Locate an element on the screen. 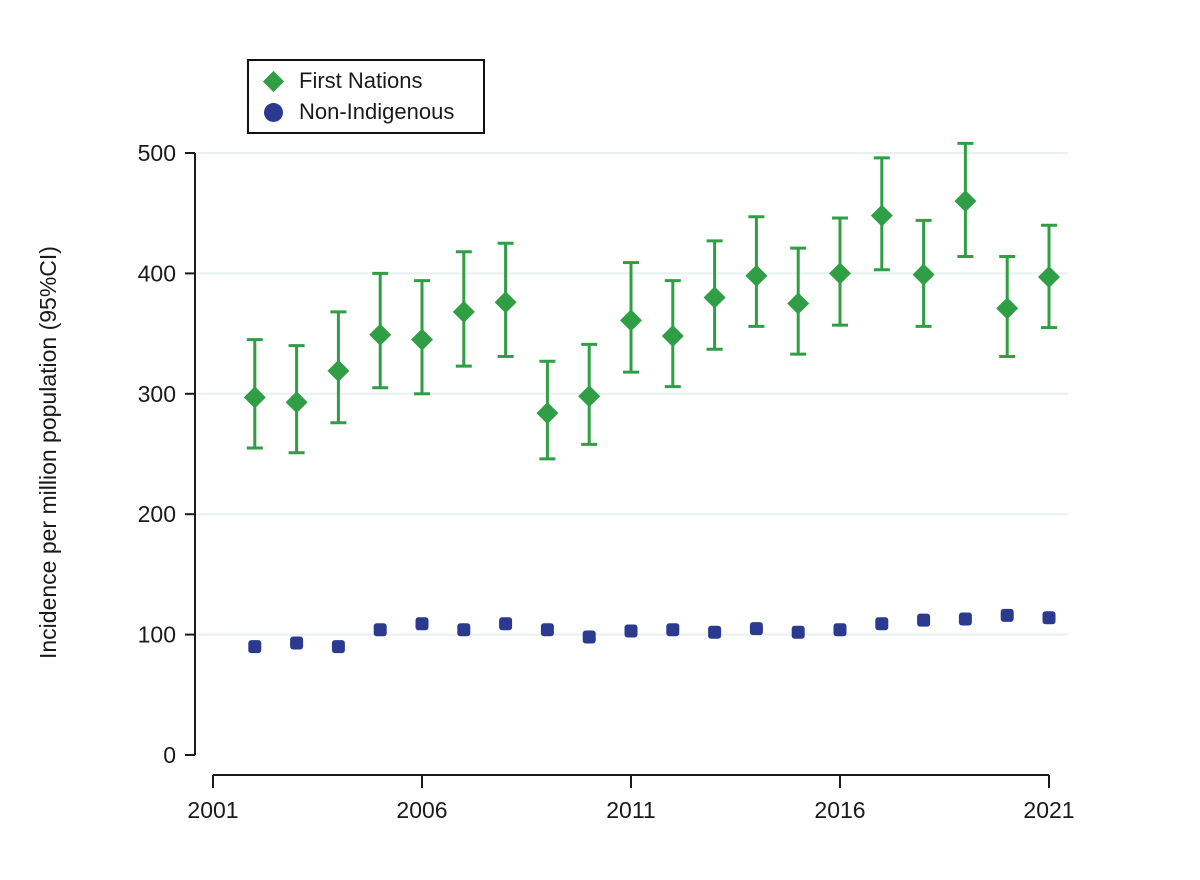 The image size is (1200, 880). circle-icon is located at coordinates (273, 112).